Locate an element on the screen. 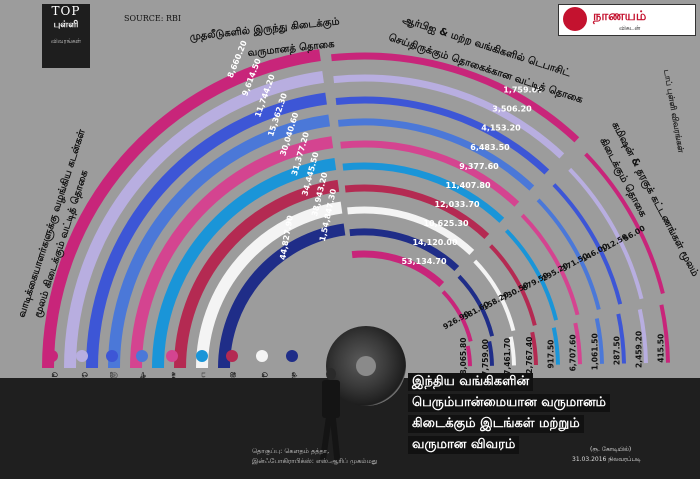  commission-value-label: 415.50 is located at coordinates (661, 348).